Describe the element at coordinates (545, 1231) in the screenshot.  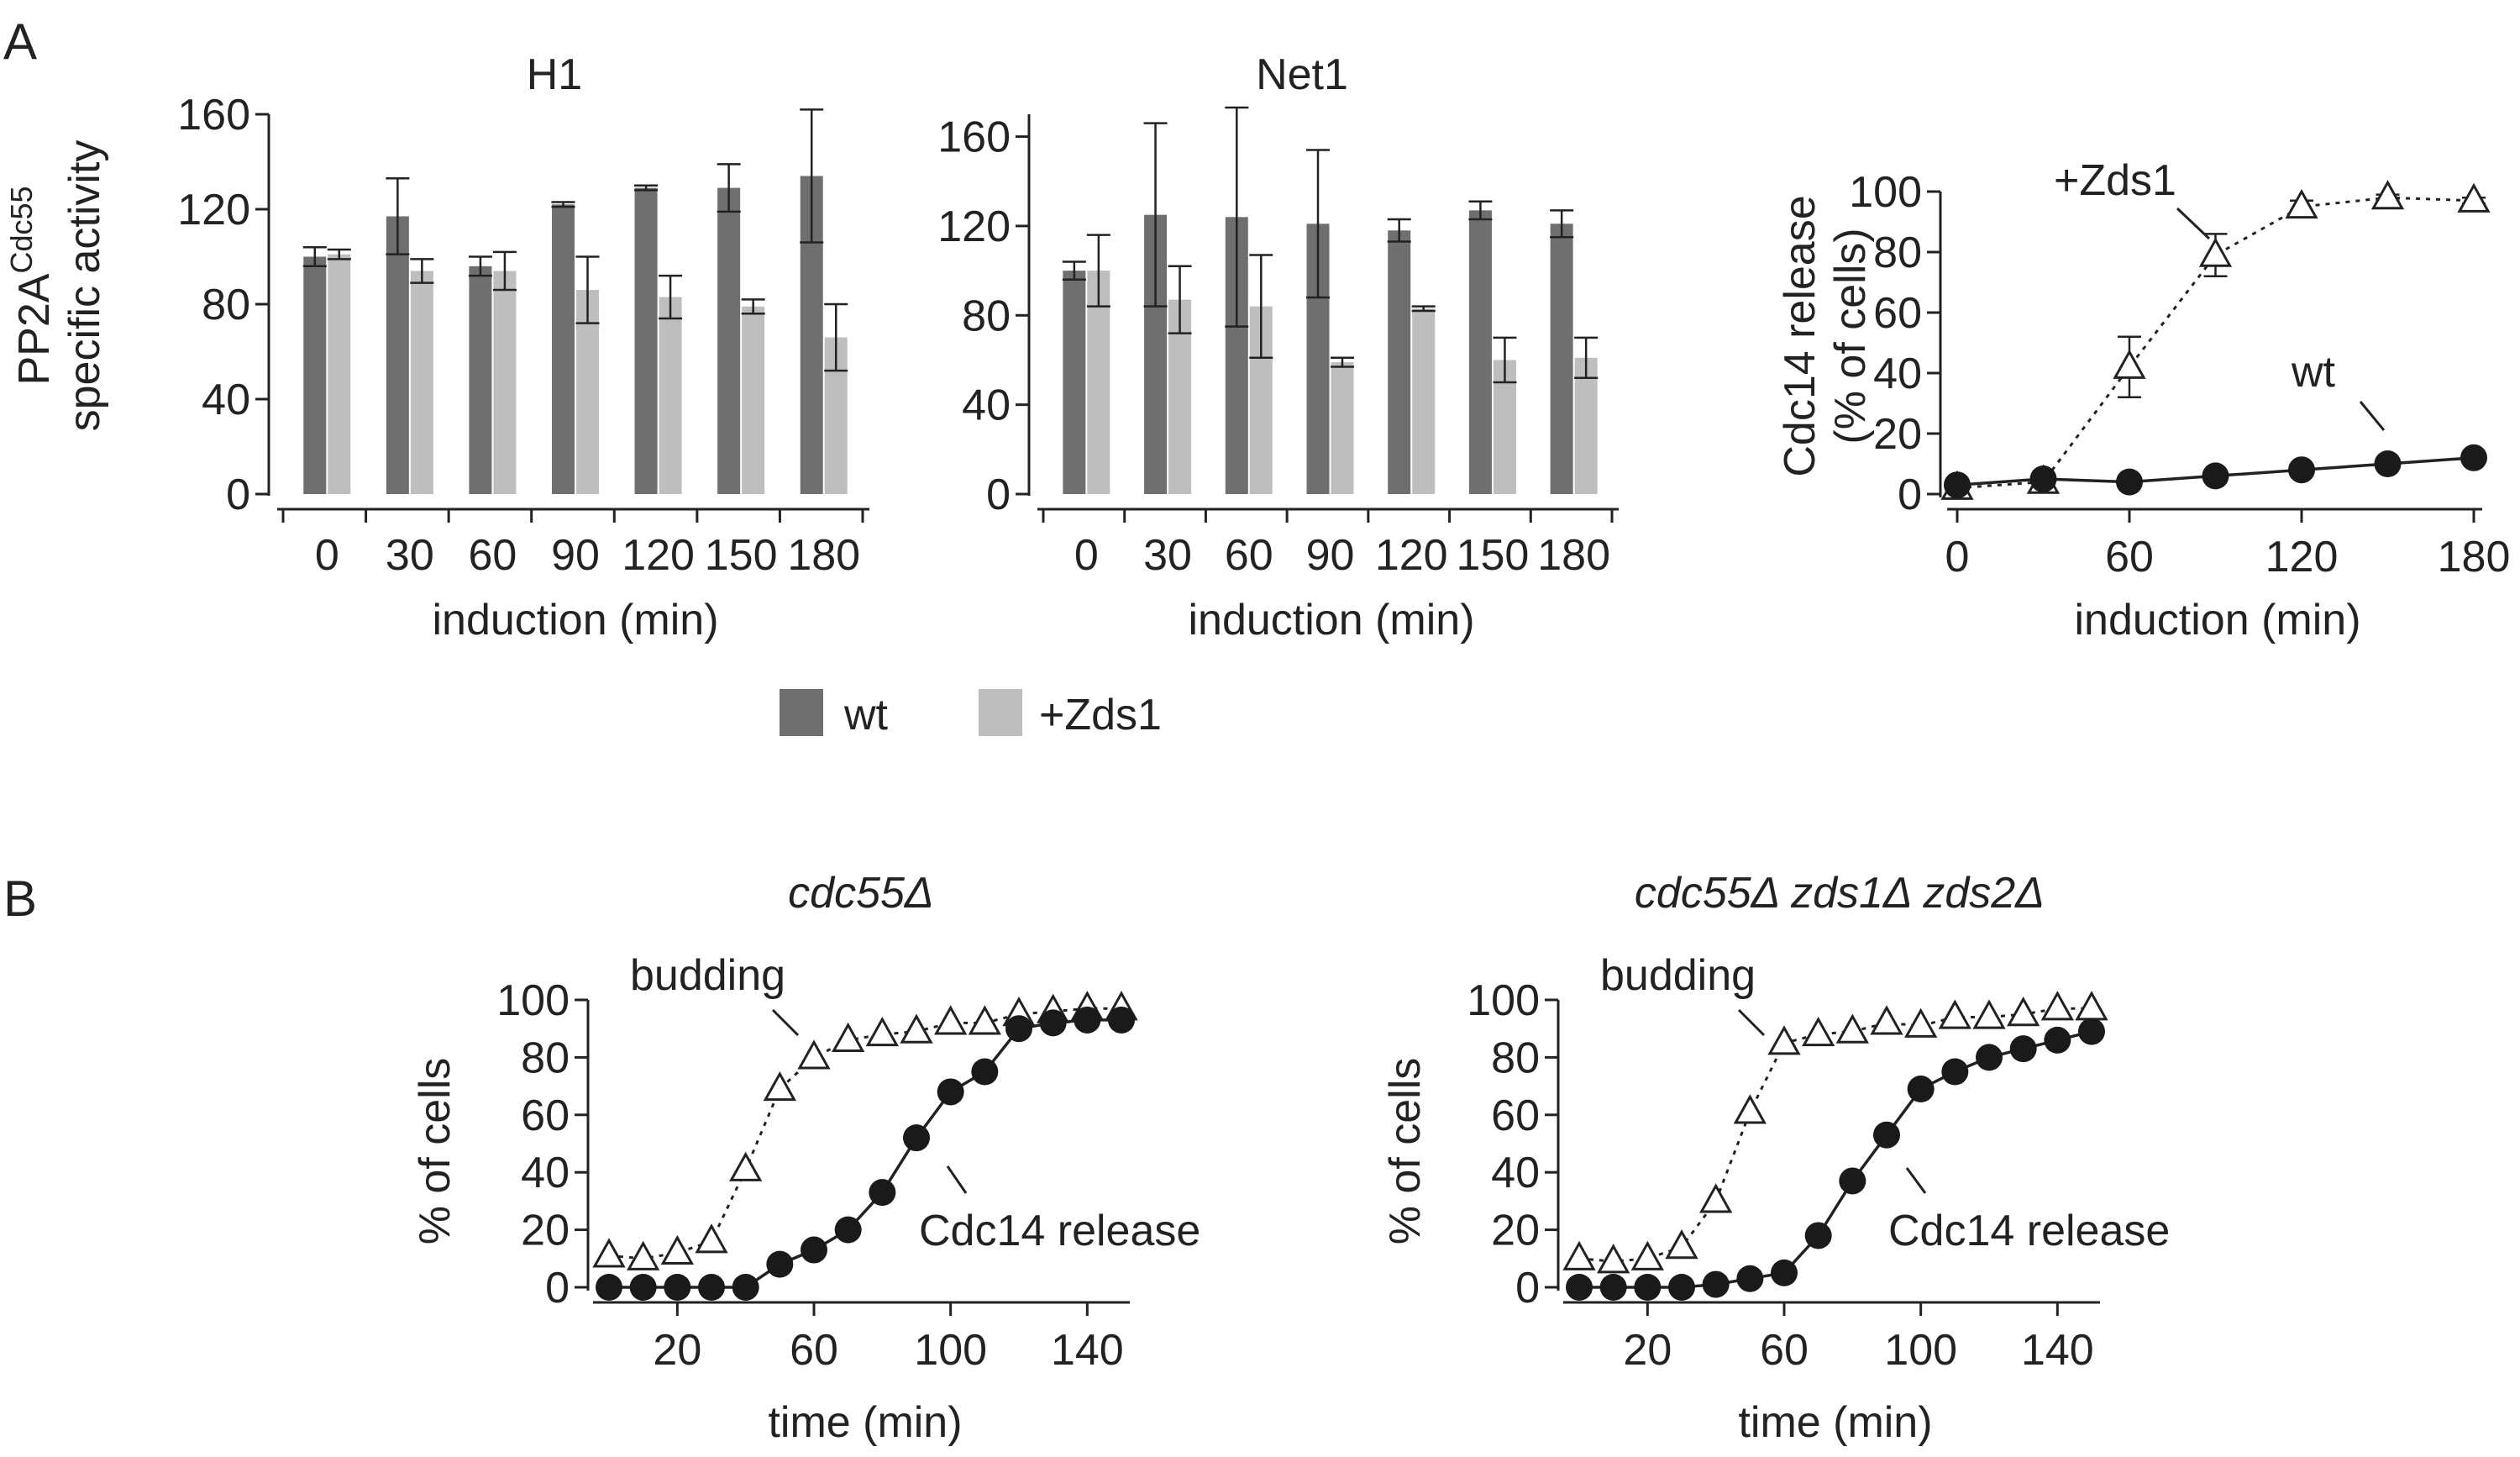
I see `c3-y-tick-label: 20` at that location.